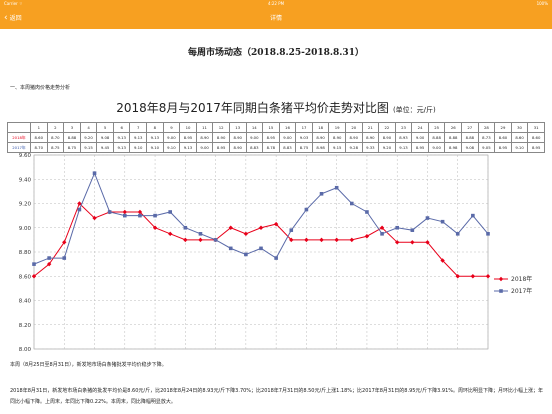  I want to click on table-day-cell: 19, so click(337, 127).